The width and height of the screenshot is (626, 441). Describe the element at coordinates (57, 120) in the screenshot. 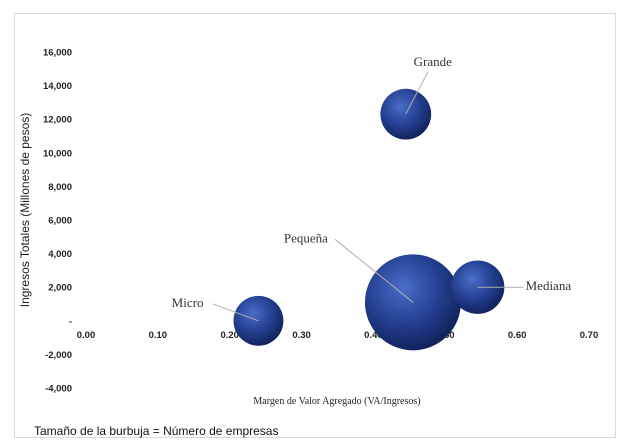

I see `y-tick-label: 12,000` at that location.